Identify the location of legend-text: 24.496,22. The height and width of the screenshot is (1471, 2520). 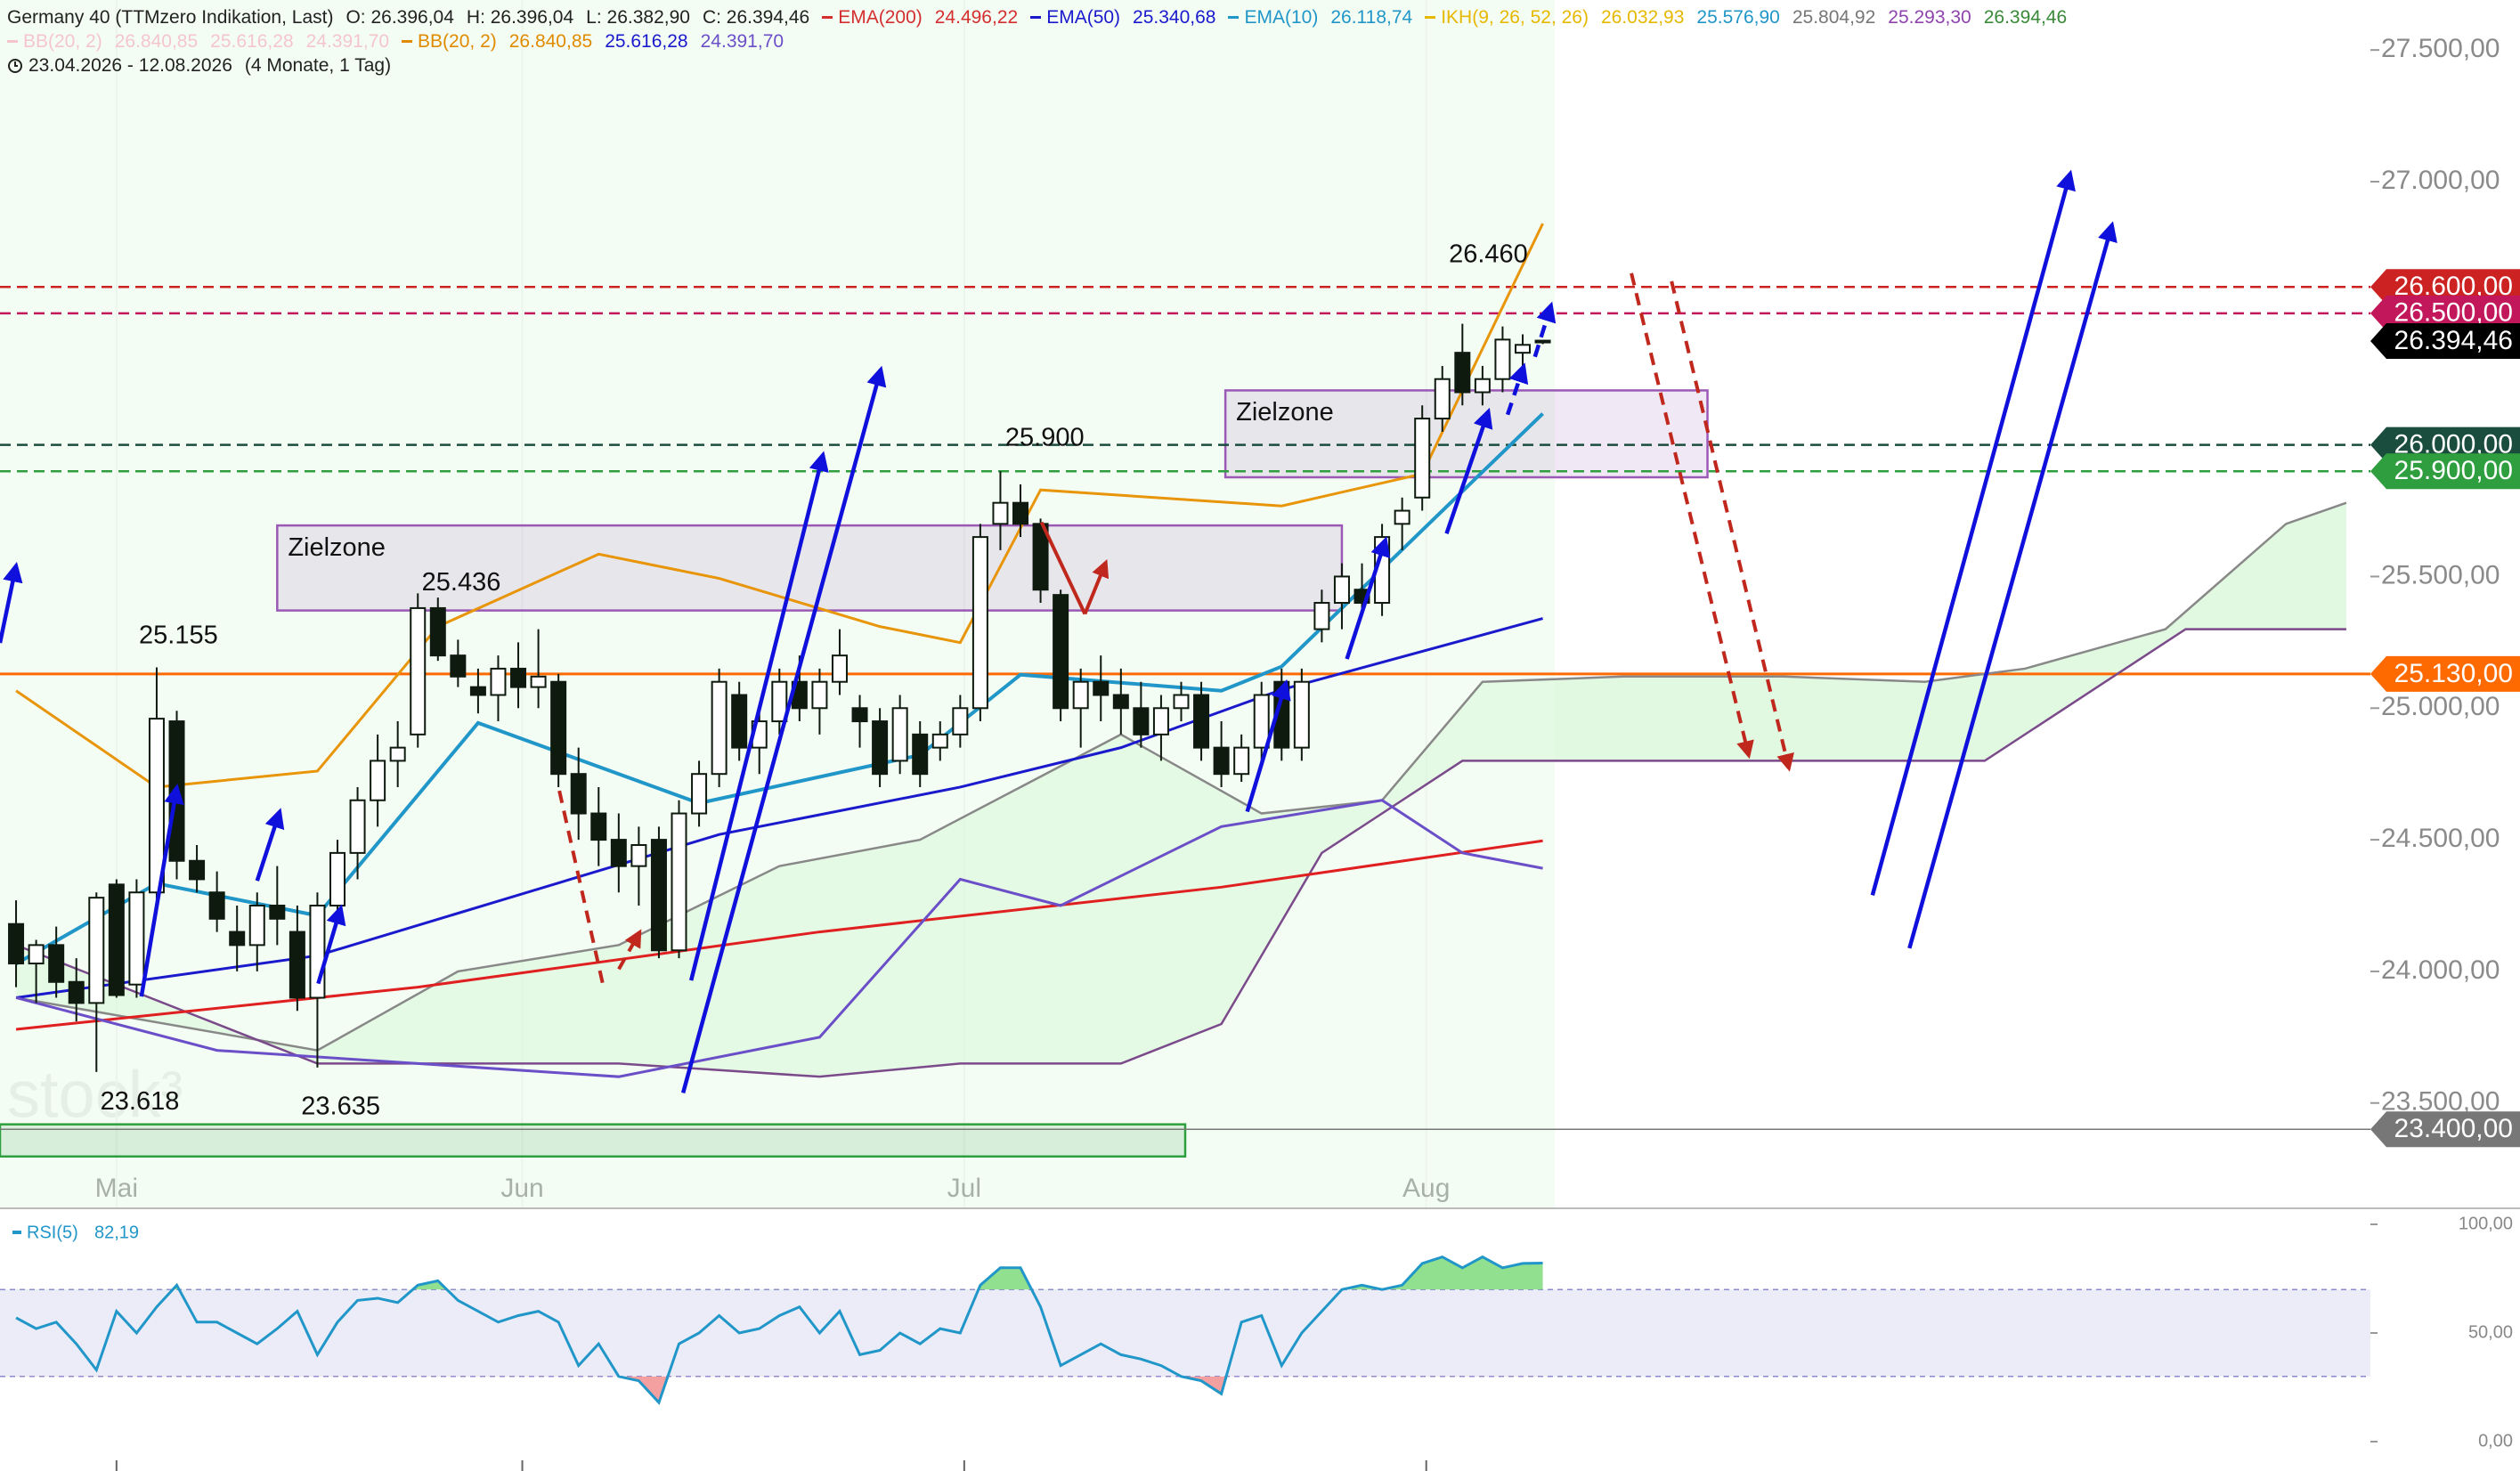
(976, 17).